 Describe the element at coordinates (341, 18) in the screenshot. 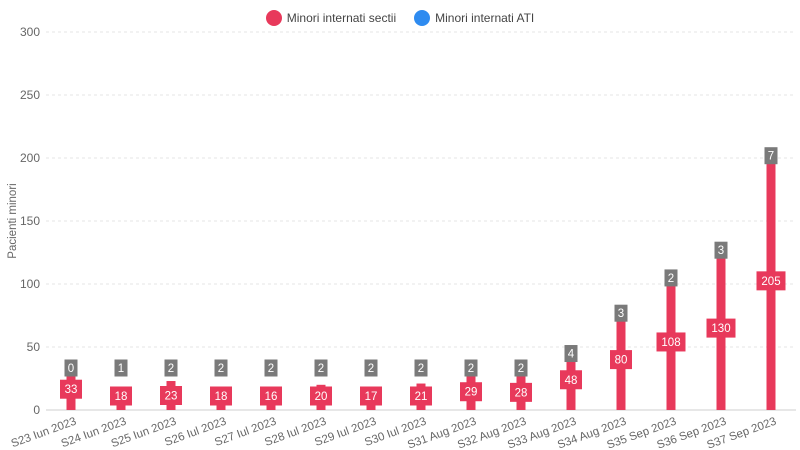

I see `legend-label-sectii: Minori internati sectii` at that location.